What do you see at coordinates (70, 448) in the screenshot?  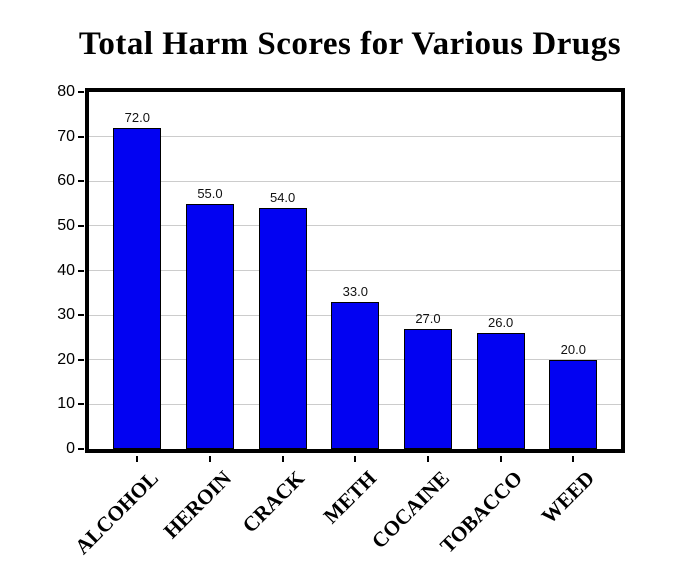 I see `y-tick-label: 0` at bounding box center [70, 448].